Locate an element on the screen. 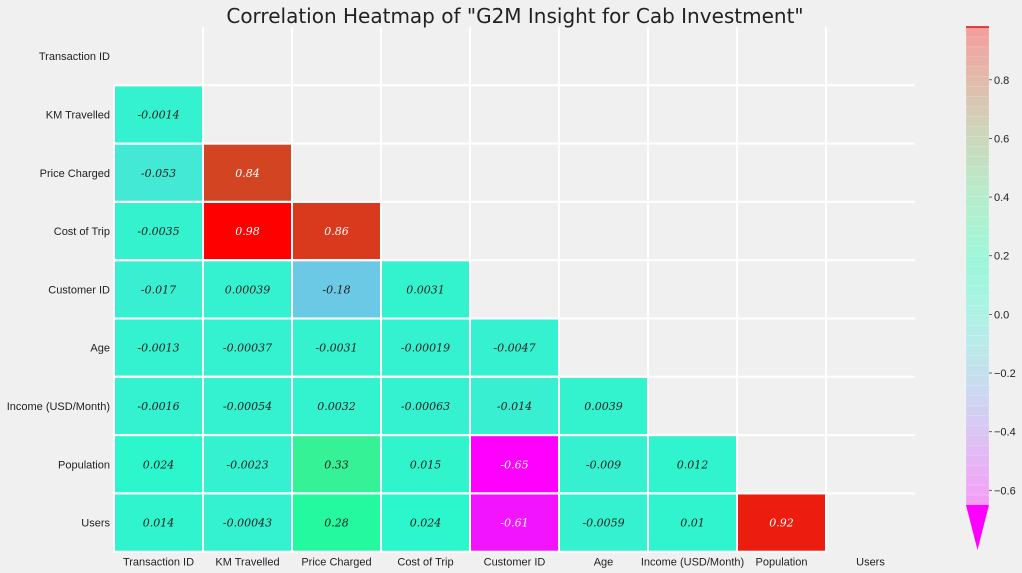 This screenshot has width=1022, height=573. cell-value-label: -0.0016 is located at coordinates (158, 406).